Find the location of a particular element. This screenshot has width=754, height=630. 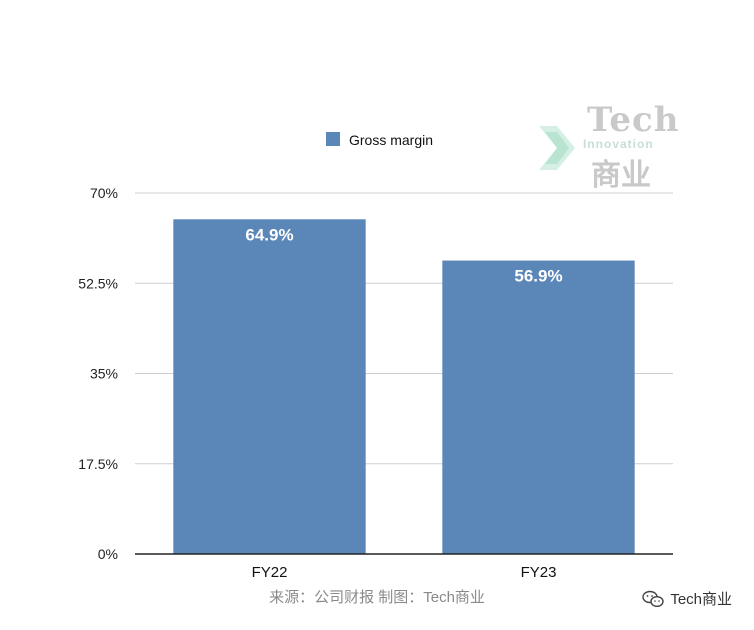

y-tick-label: 35% is located at coordinates (104, 374).